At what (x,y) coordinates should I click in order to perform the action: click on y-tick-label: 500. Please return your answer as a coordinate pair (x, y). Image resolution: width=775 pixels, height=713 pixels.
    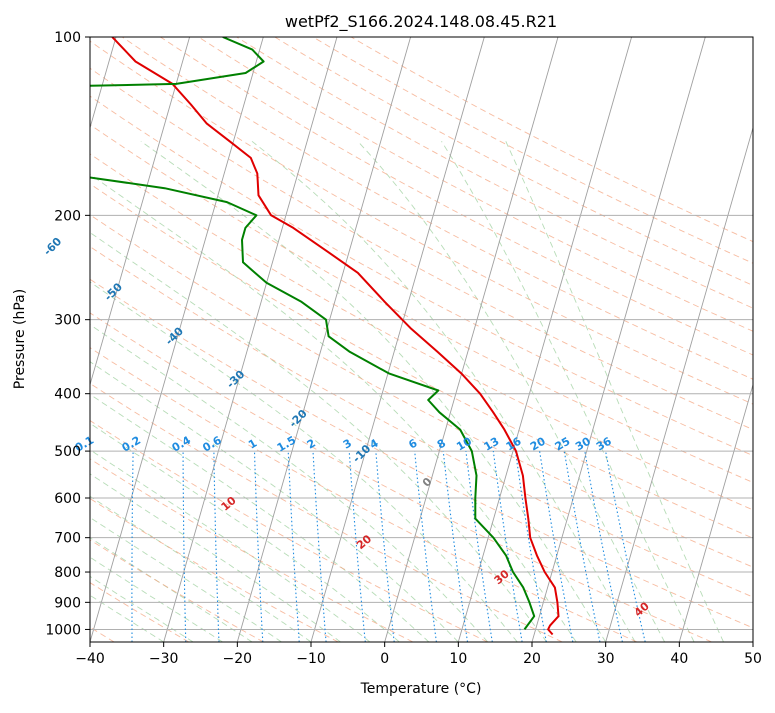
    Looking at the image, I should click on (67, 452).